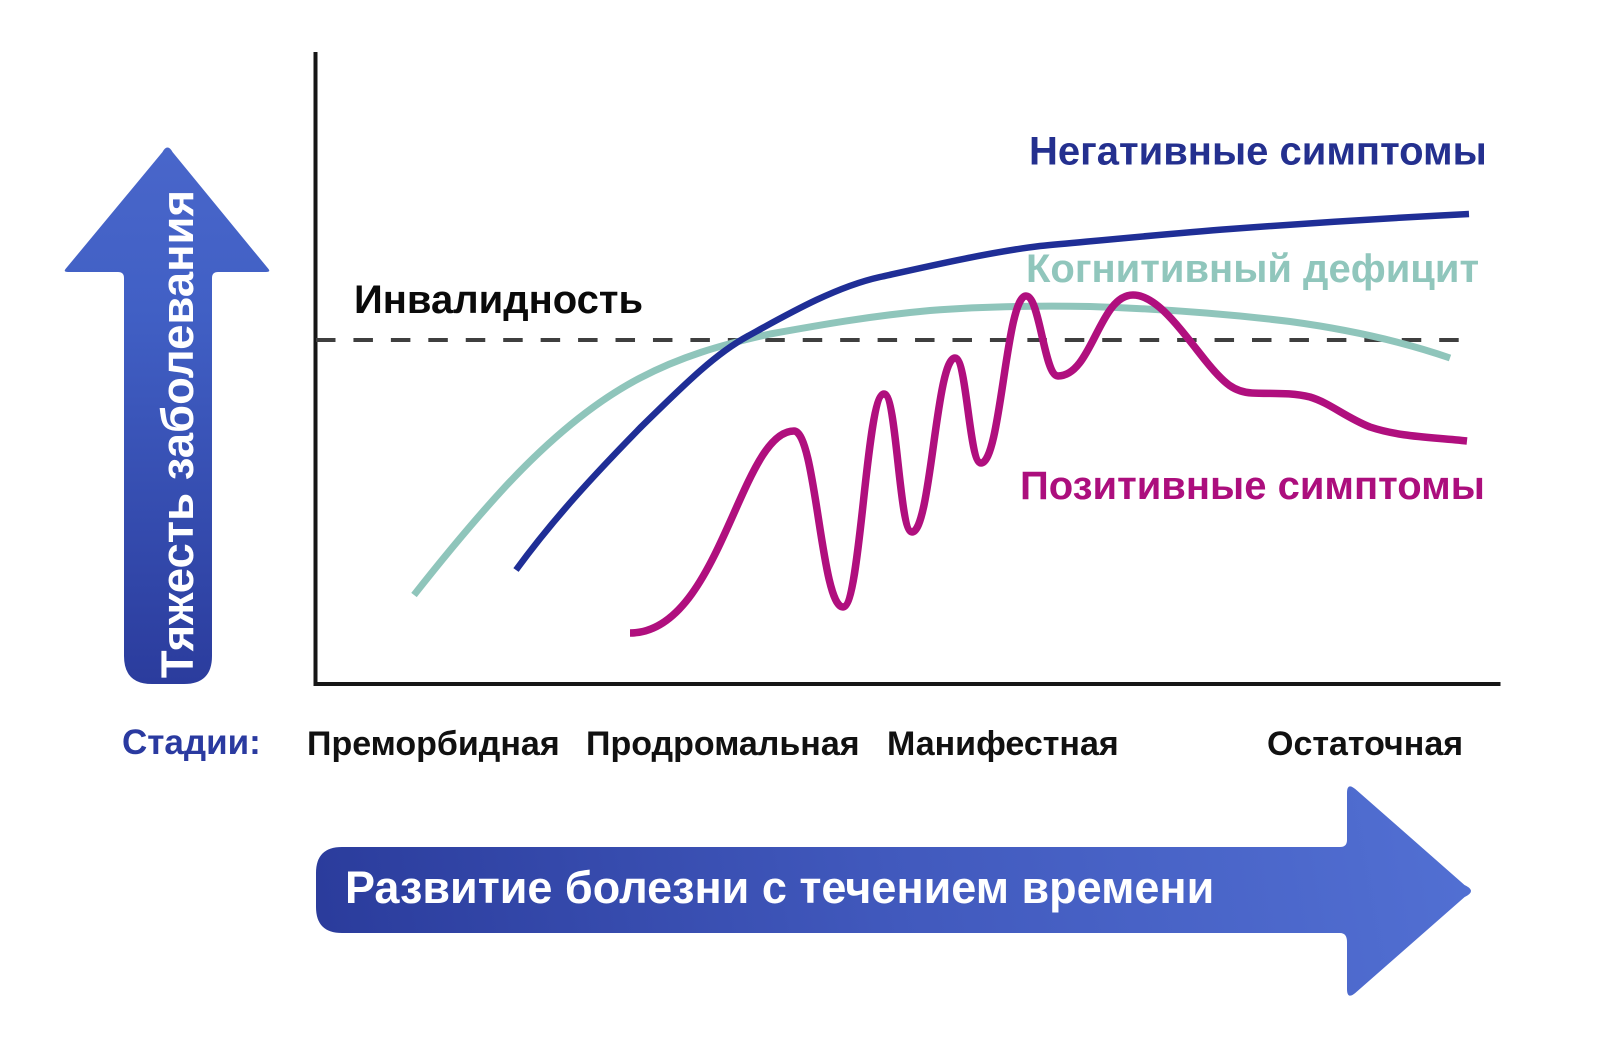  What do you see at coordinates (177, 434) in the screenshot?
I see `svg-text: Тяжесть заболевания` at bounding box center [177, 434].